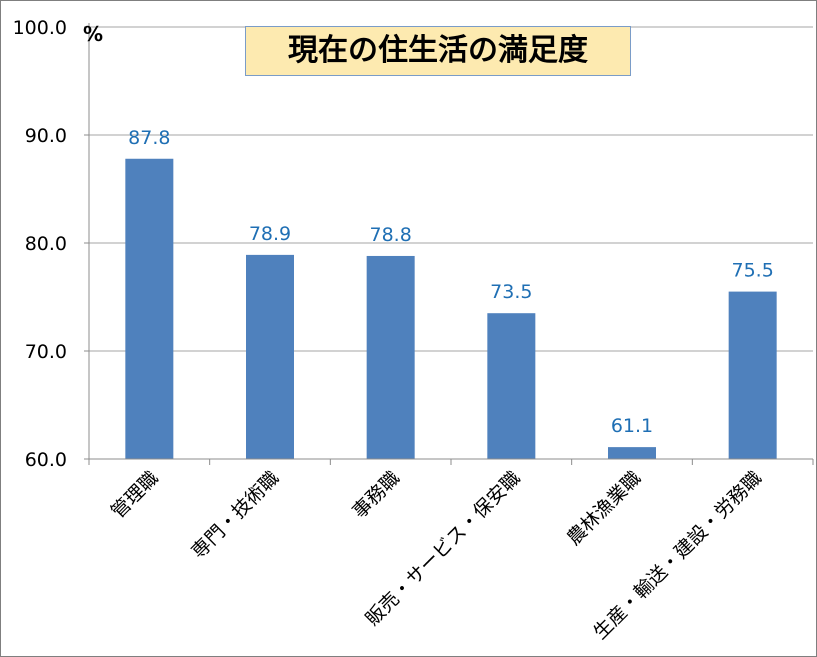 Image resolution: width=817 pixels, height=657 pixels. Describe the element at coordinates (376, 495) in the screenshot. I see `category-label: 事務職` at that location.